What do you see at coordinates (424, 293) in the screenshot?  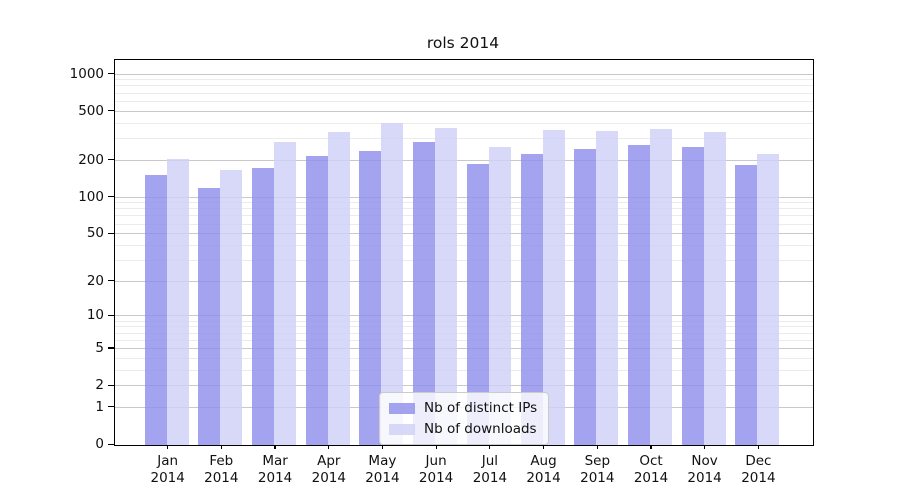 I see `bar-jun-ips` at bounding box center [424, 293].